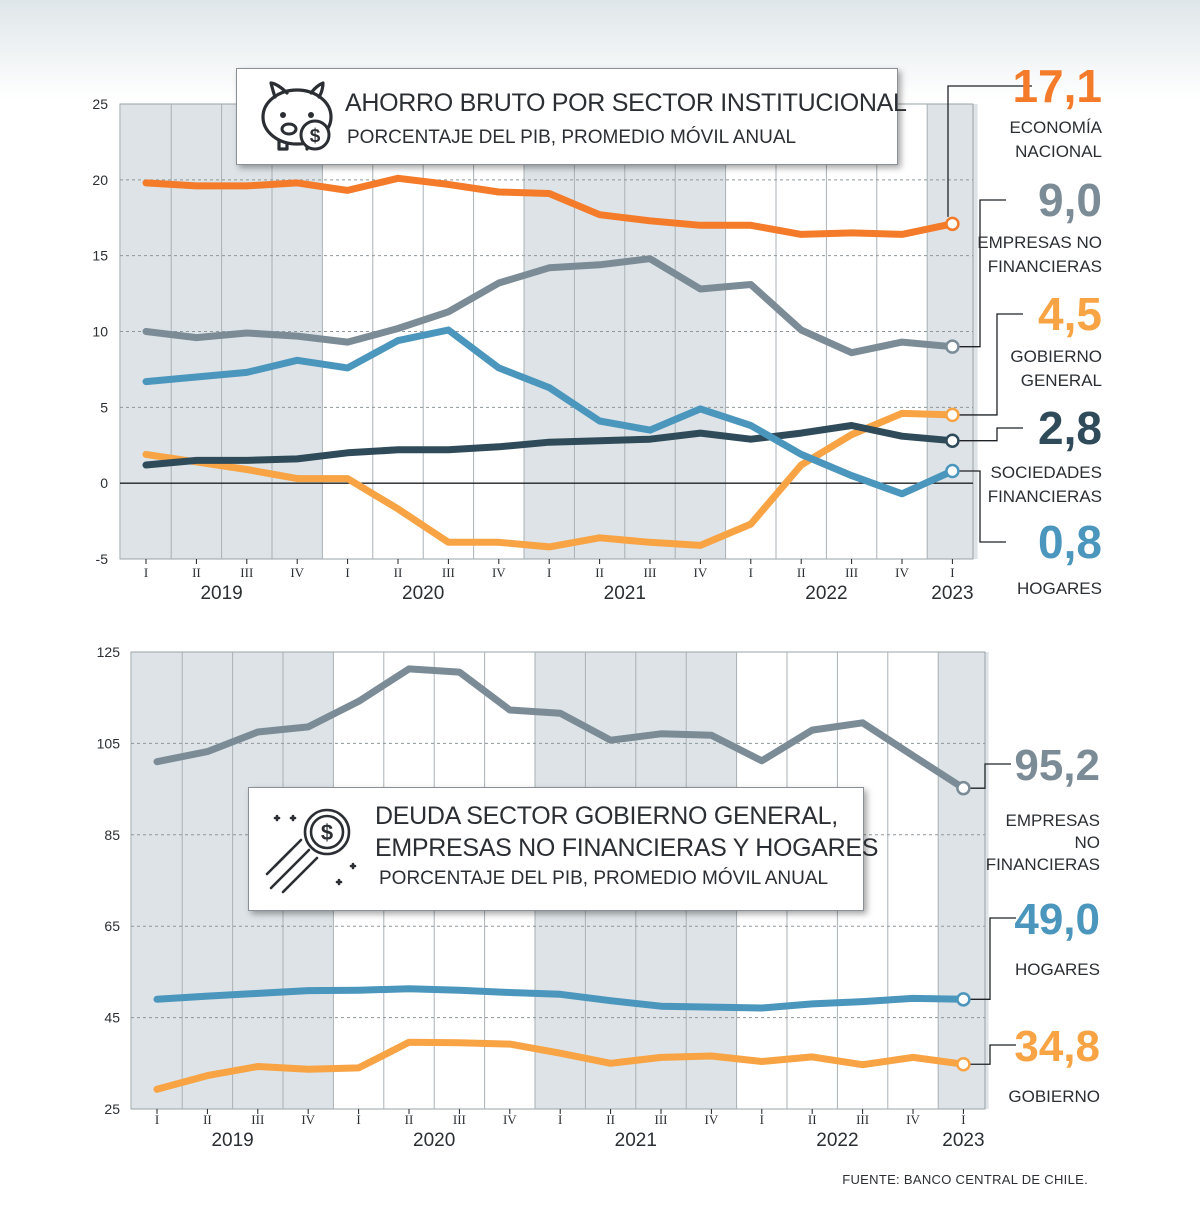  Describe the element at coordinates (109, 652) in the screenshot. I see `chart-2-ytick-label: 125` at that location.